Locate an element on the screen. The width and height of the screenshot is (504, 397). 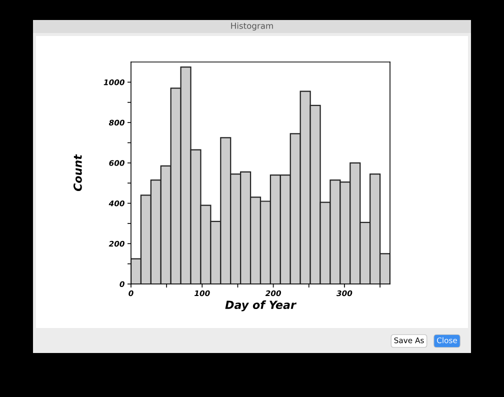
chart-title: Histogram is located at coordinates (252, 26).